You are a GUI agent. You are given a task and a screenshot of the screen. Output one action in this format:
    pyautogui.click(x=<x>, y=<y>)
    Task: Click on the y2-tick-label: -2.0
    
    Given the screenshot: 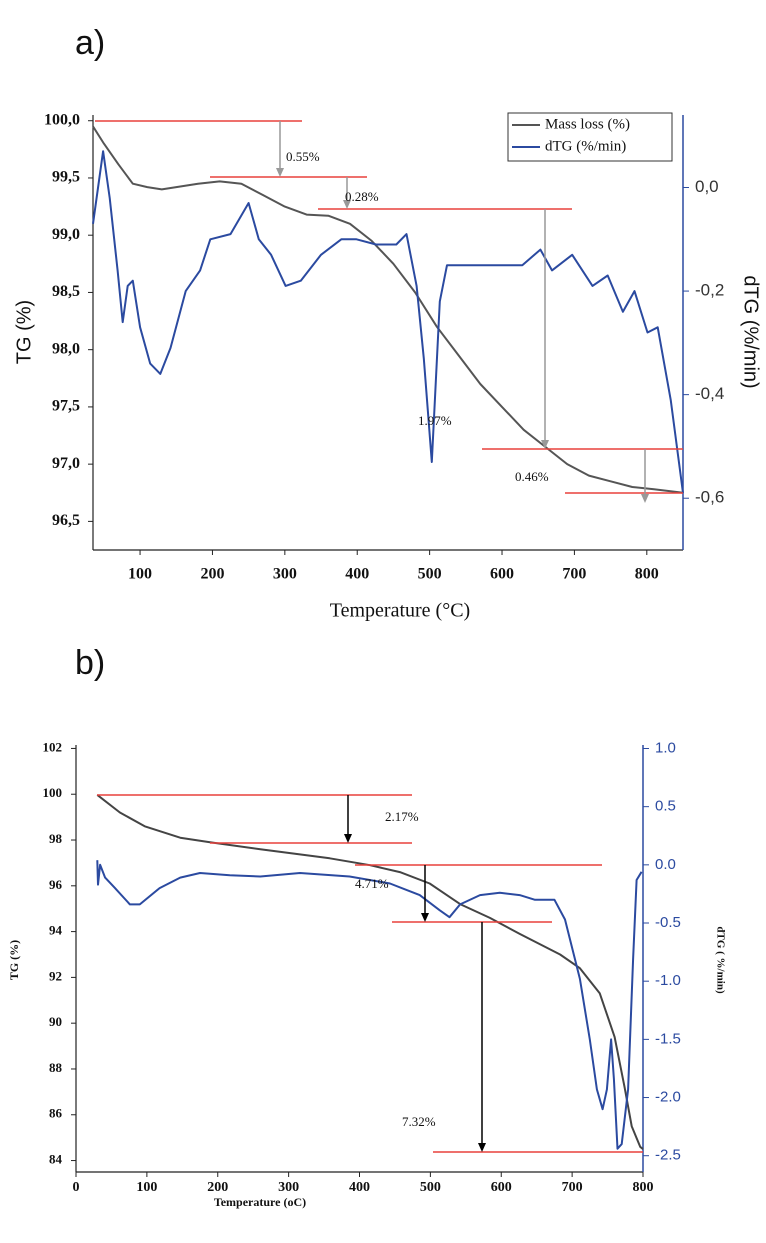 What is the action you would take?
    pyautogui.click(x=668, y=1097)
    